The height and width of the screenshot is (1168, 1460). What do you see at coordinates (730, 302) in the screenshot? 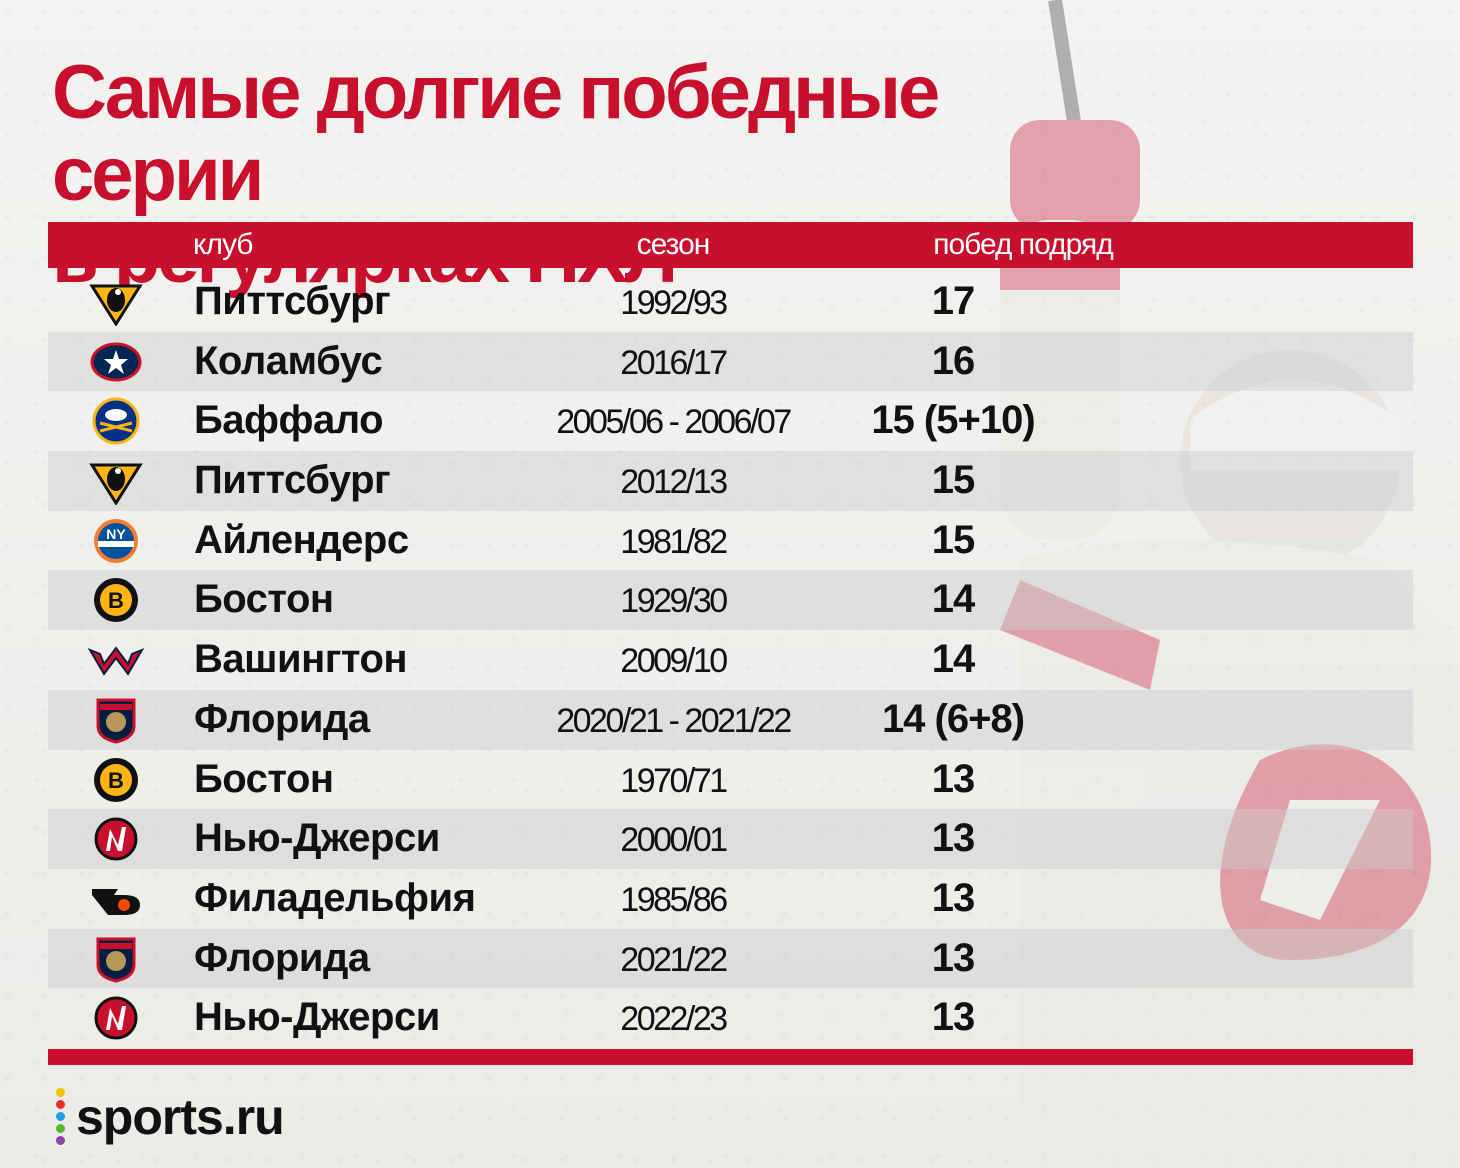
I see `table-row: Питтсбург 1992/93 17` at bounding box center [730, 302].